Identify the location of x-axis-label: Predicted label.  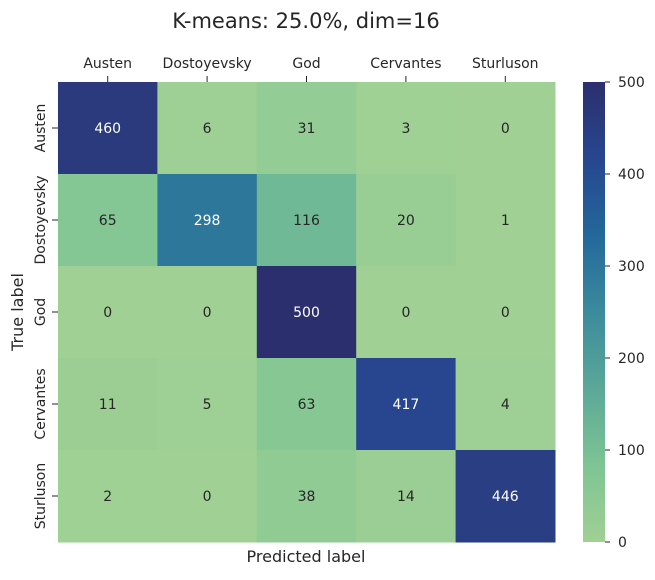
(306, 556).